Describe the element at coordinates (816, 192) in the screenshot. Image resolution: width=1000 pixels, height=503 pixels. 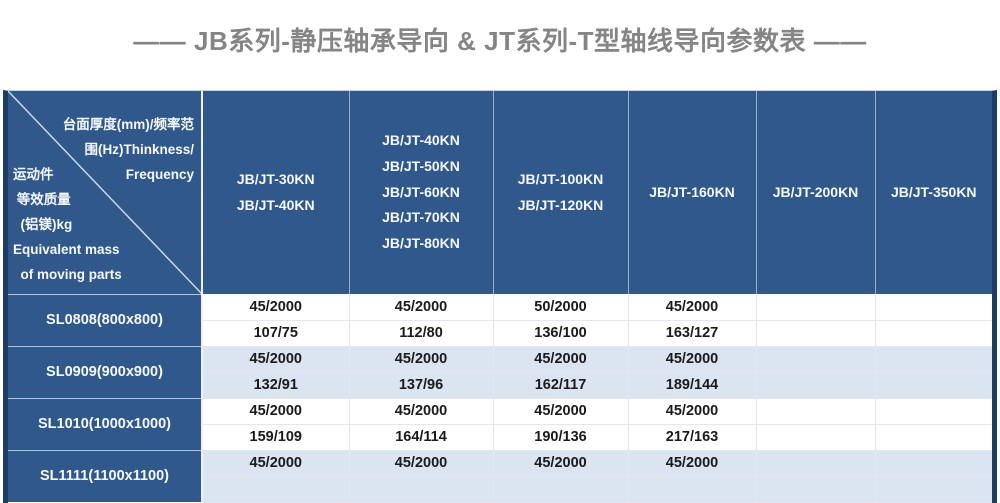
I see `column-header-200kn: JB/JT-200KN` at that location.